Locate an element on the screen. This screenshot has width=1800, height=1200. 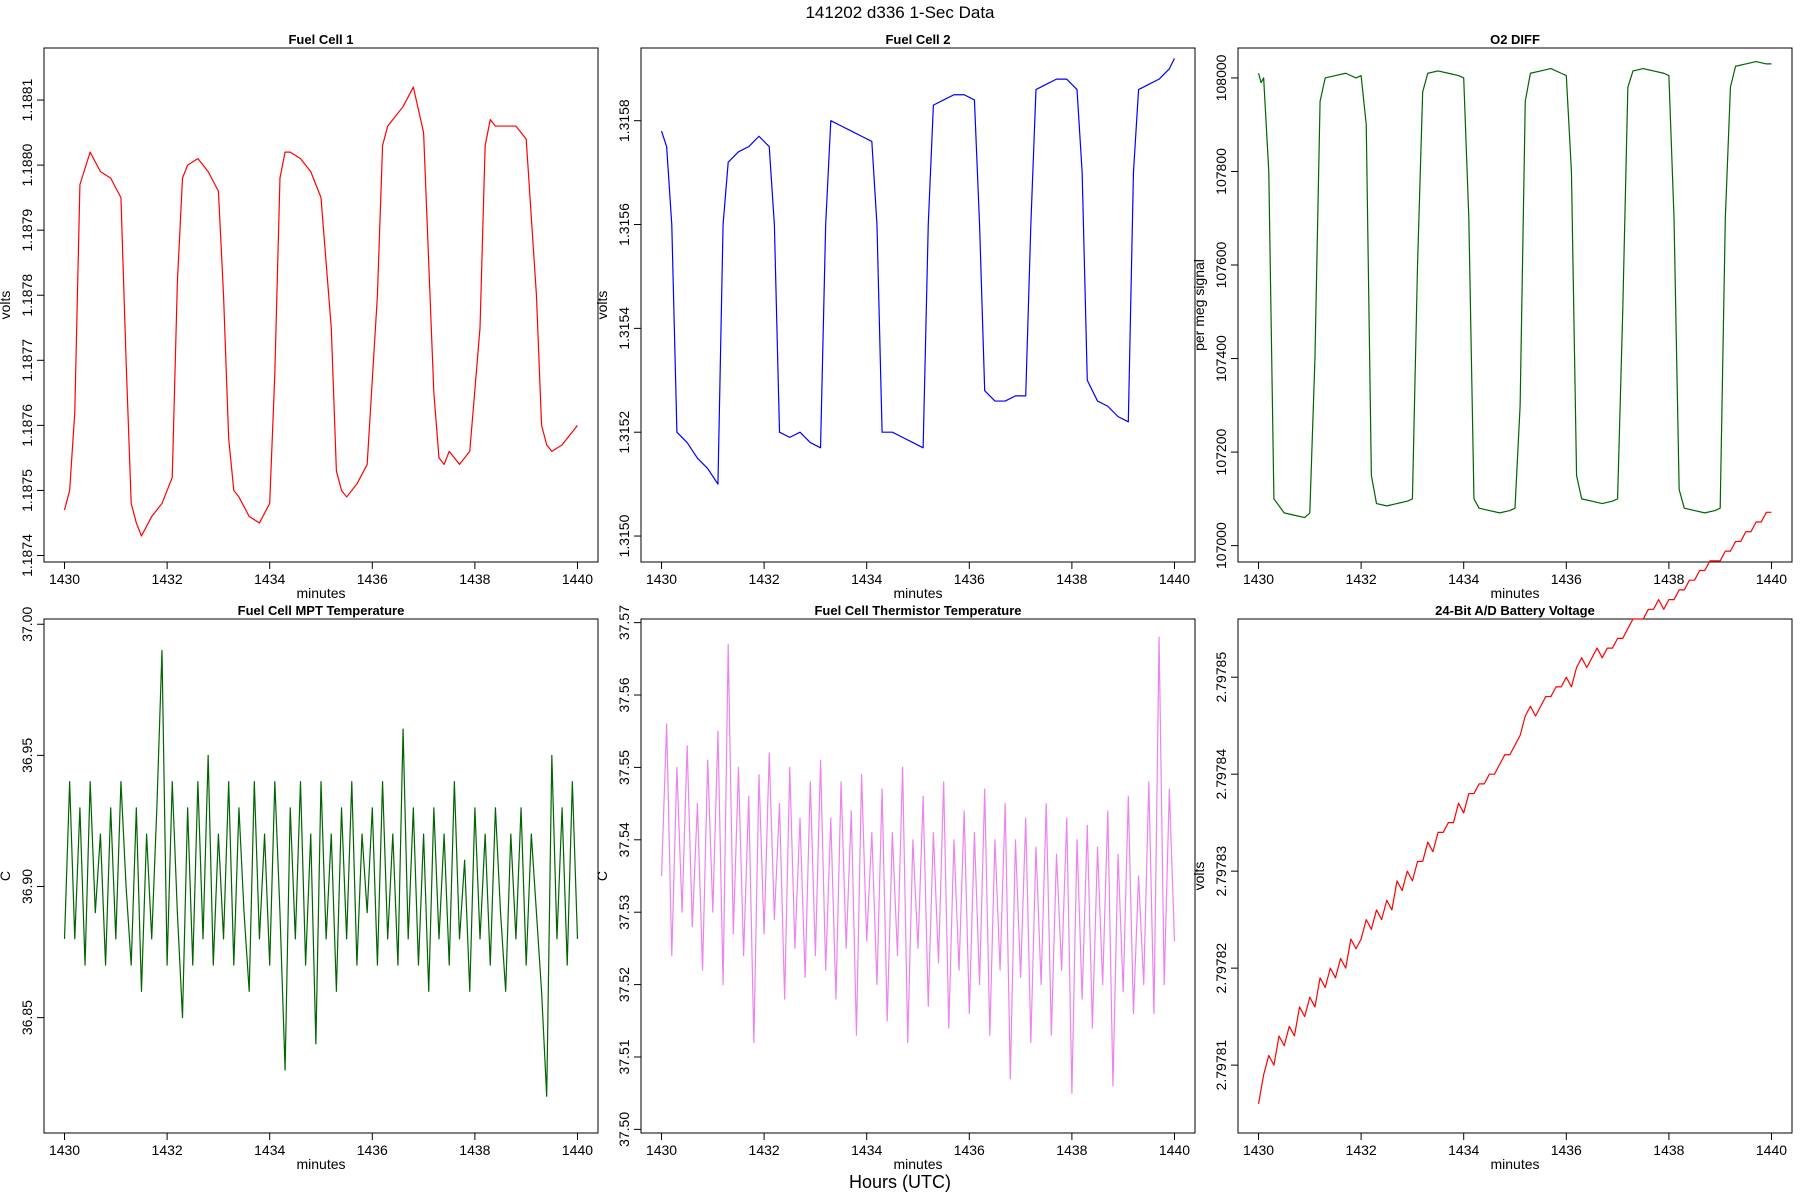
y-tick-label: 37.50 is located at coordinates (624, 1129).